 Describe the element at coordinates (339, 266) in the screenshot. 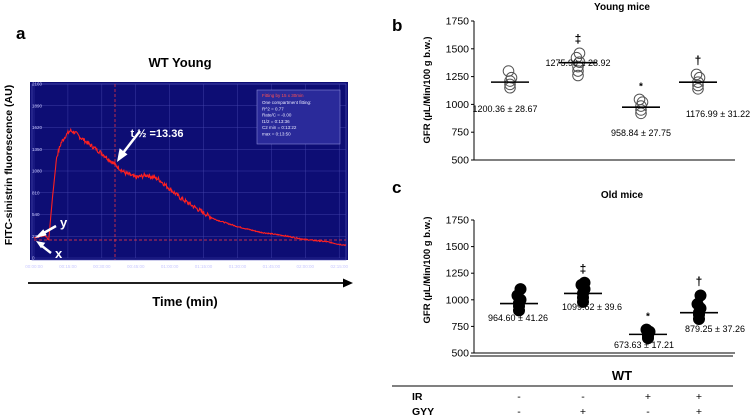

I see `trace-x-tick-label: 02:15:00` at that location.